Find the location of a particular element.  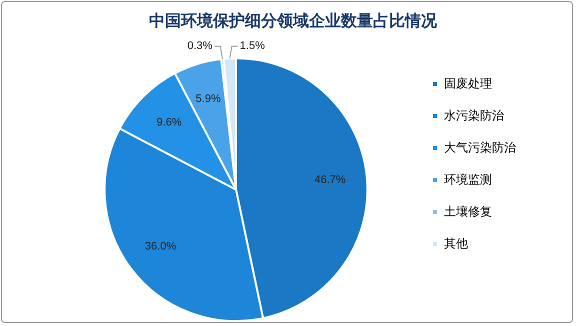

data-label: 46.7% is located at coordinates (330, 180).